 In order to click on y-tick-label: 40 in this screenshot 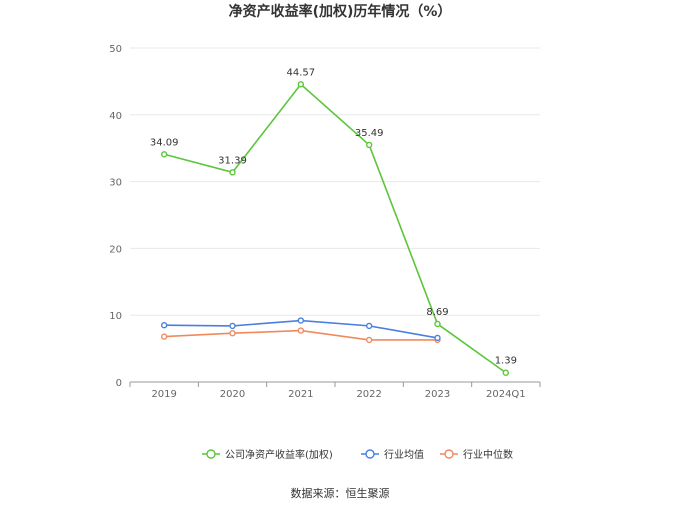, I will do `click(115, 116)`.